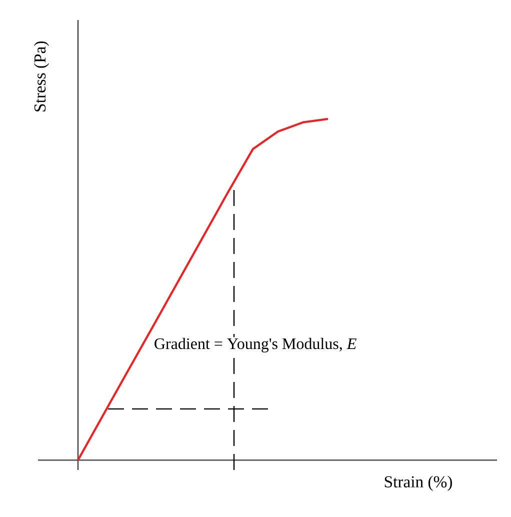 The image size is (511, 517). I want to click on annotation: Gradient = Young's Modulus, E, so click(255, 345).